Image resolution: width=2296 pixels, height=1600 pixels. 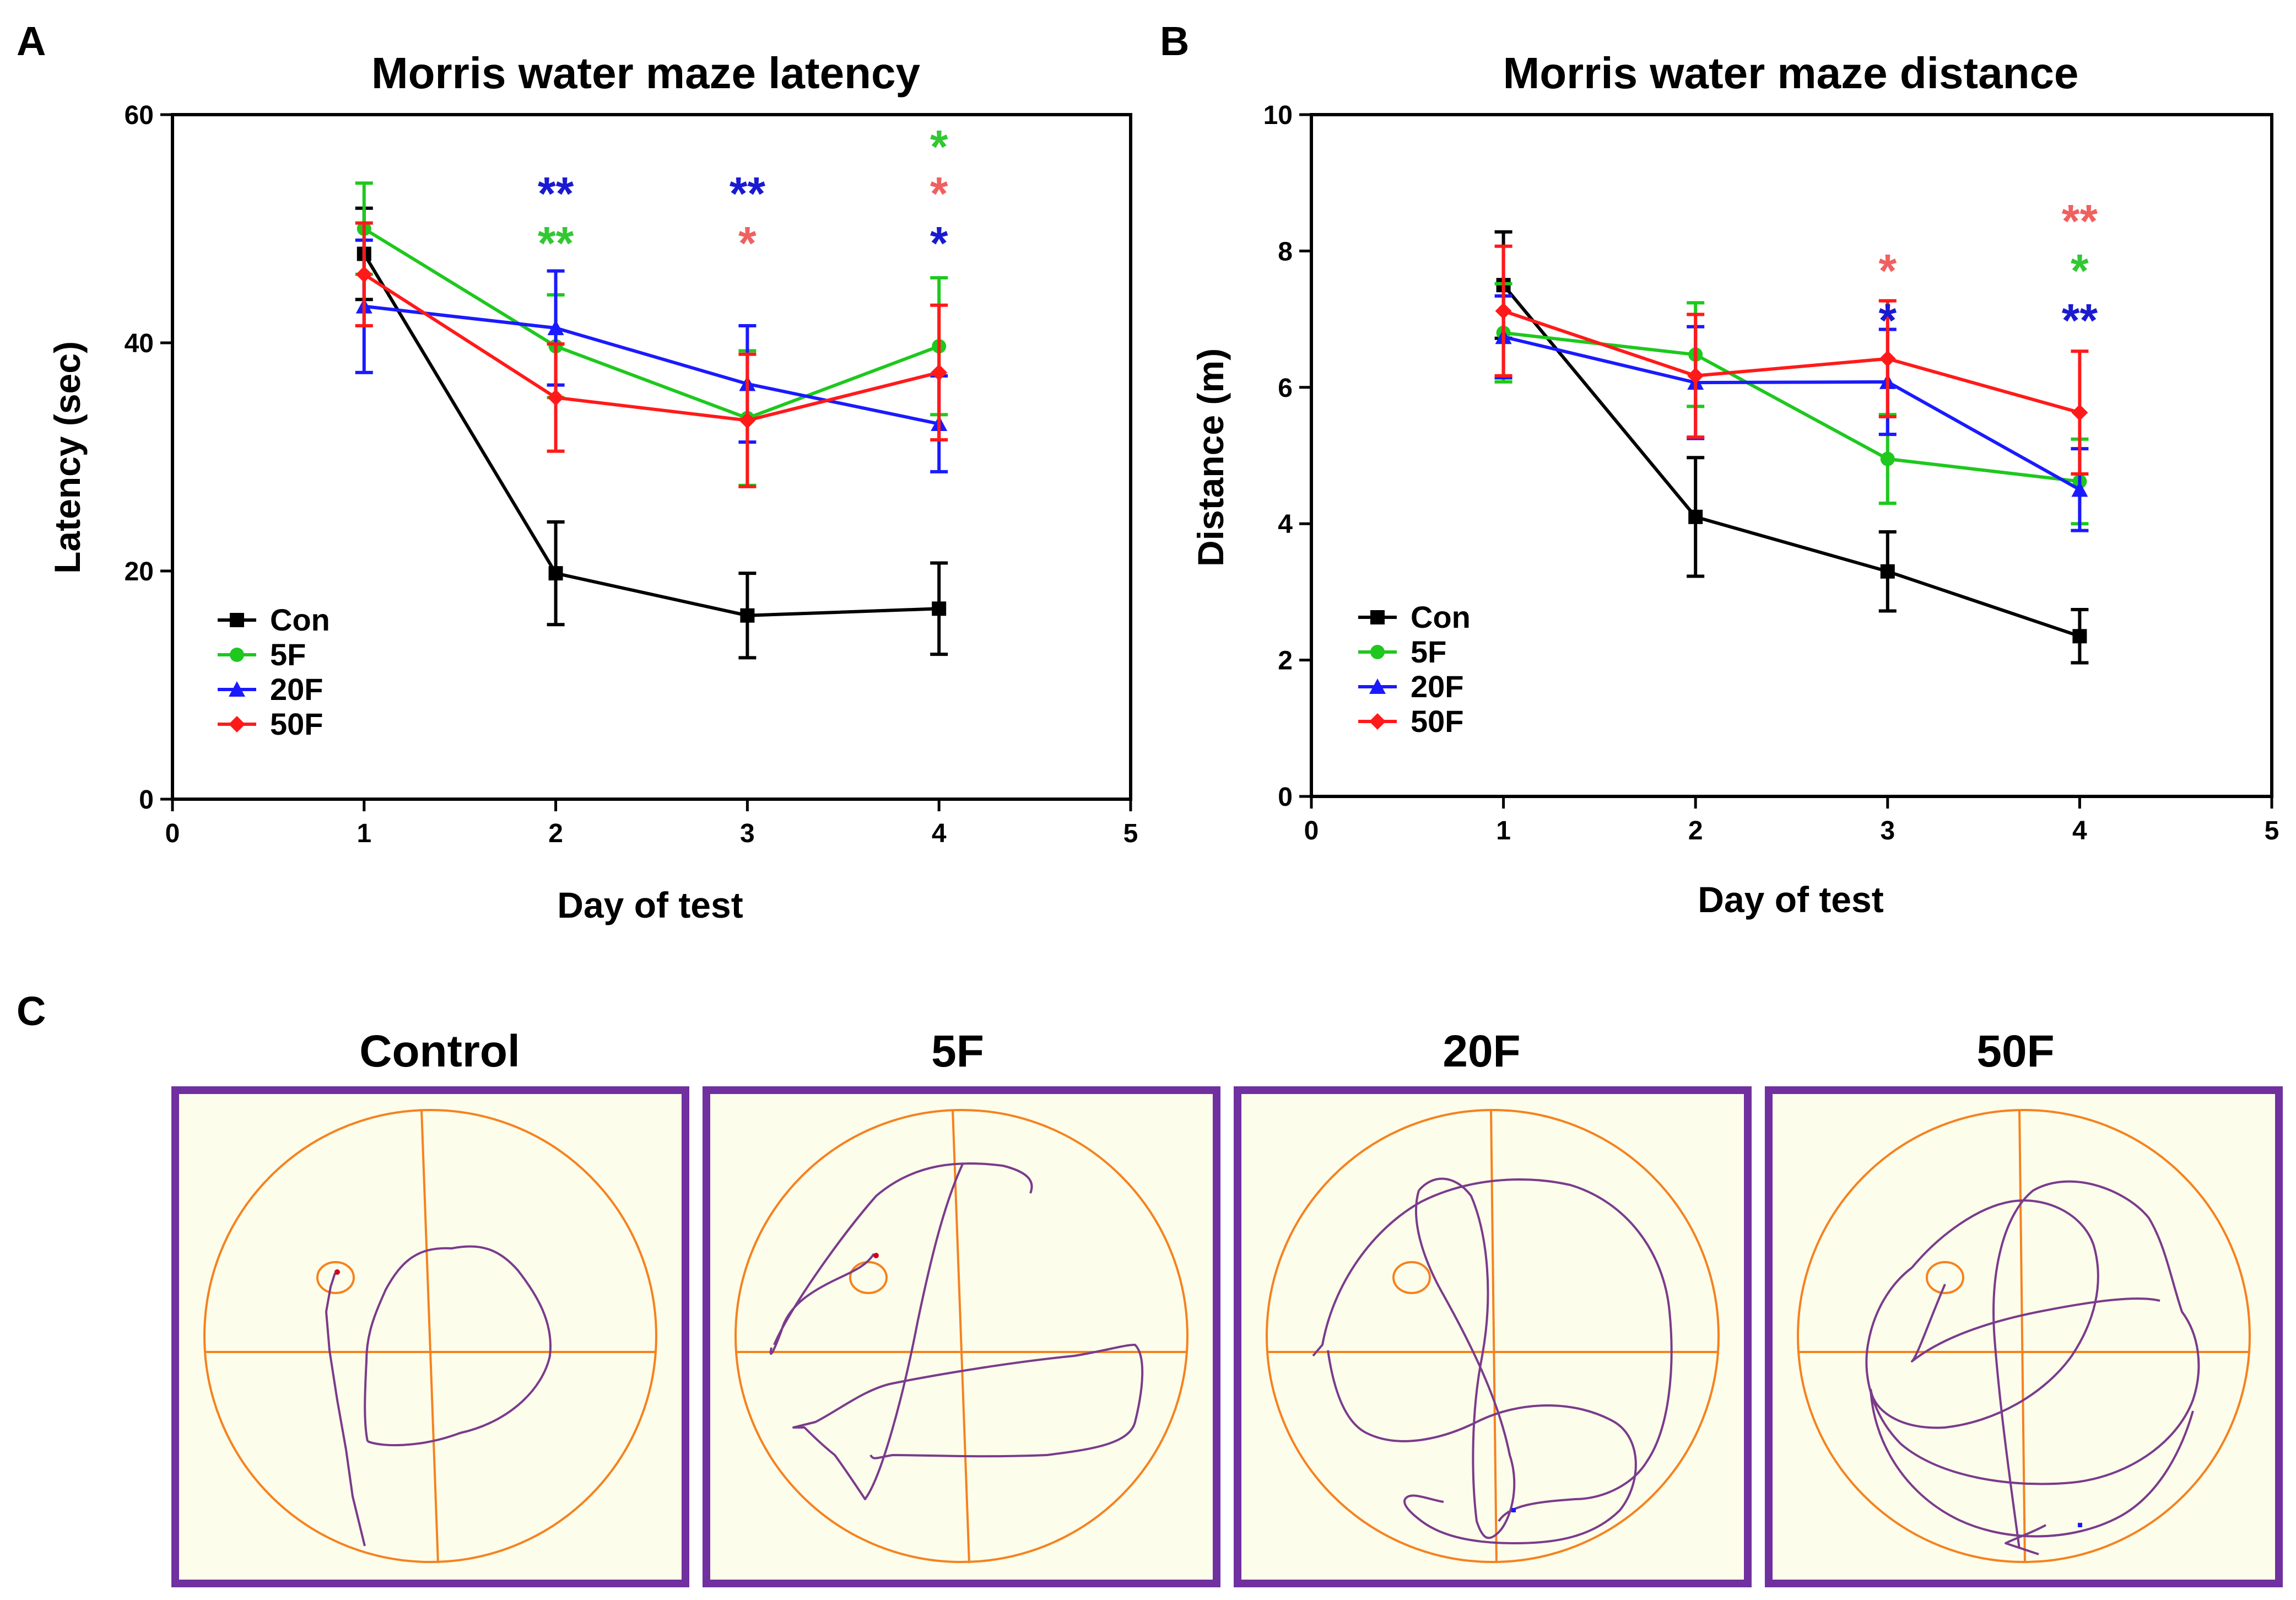 What do you see at coordinates (1791, 900) in the screenshot?
I see `x-axis-label: Day of test` at bounding box center [1791, 900].